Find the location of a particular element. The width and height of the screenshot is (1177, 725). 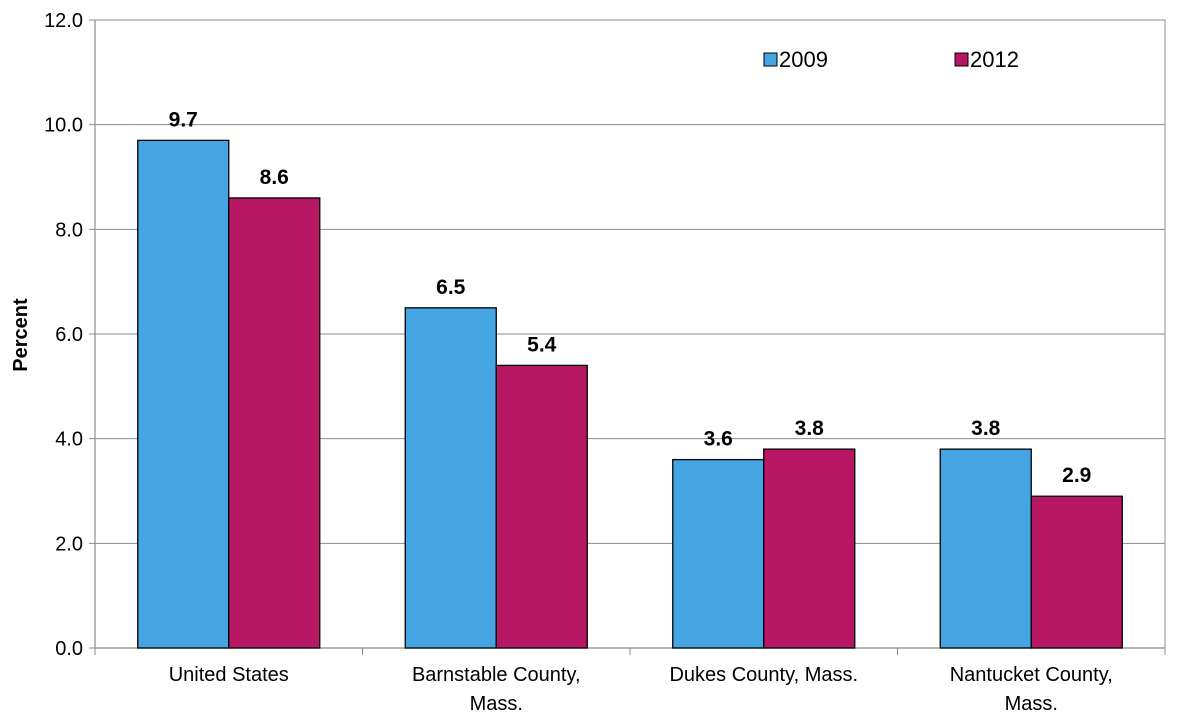

x-category-label: Barnstable County, is located at coordinates (496, 675).